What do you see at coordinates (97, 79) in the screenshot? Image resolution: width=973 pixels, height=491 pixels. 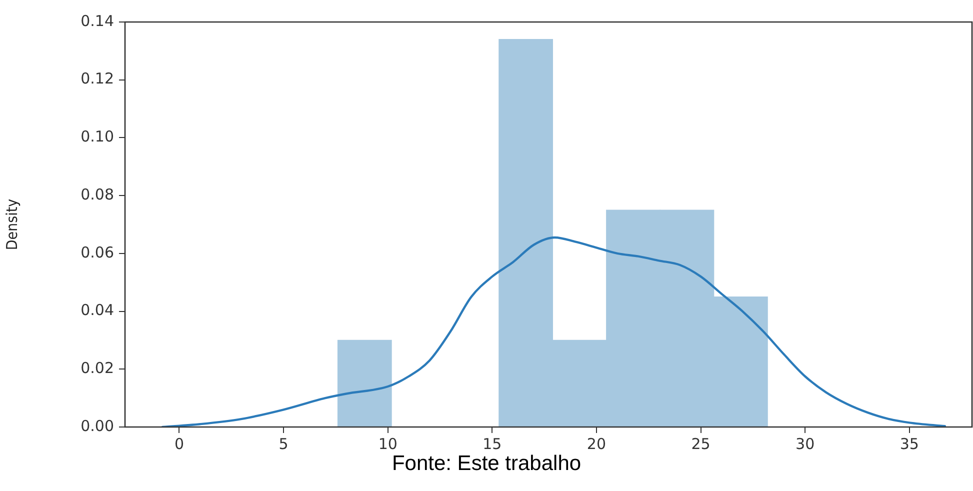 I see `y-tick-label: 0.12` at bounding box center [97, 79].